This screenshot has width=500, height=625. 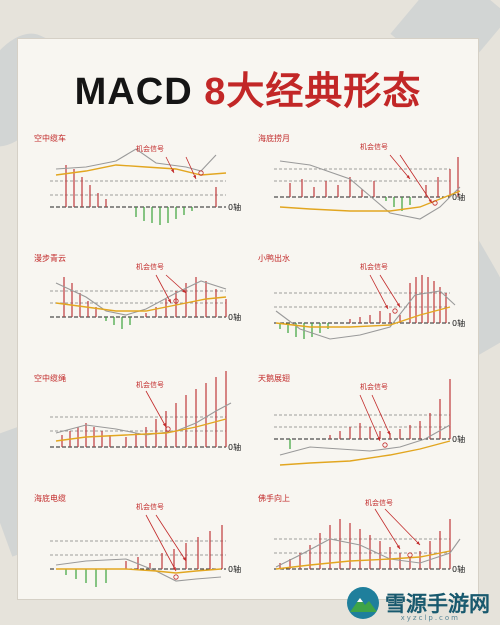 I want to click on panel-kongzhong-lansheng: 空中缆绳机会信号 0轴, so click(x=136, y=424).